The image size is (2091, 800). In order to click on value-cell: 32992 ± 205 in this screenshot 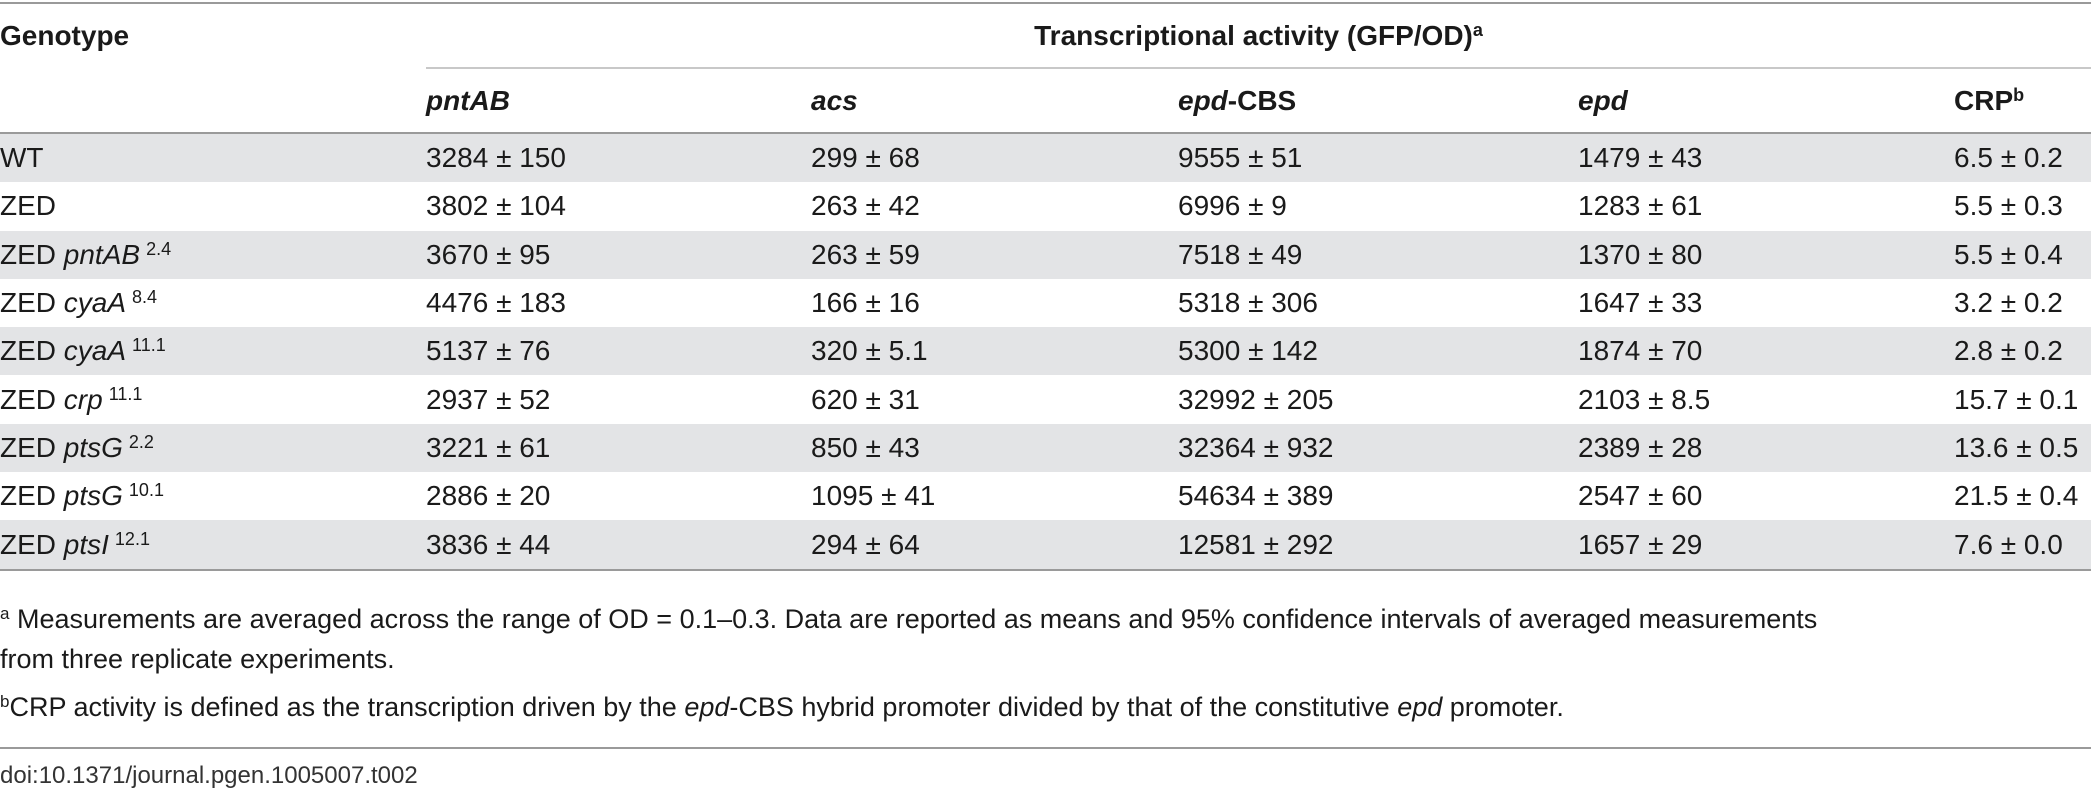, I will do `click(1378, 399)`.